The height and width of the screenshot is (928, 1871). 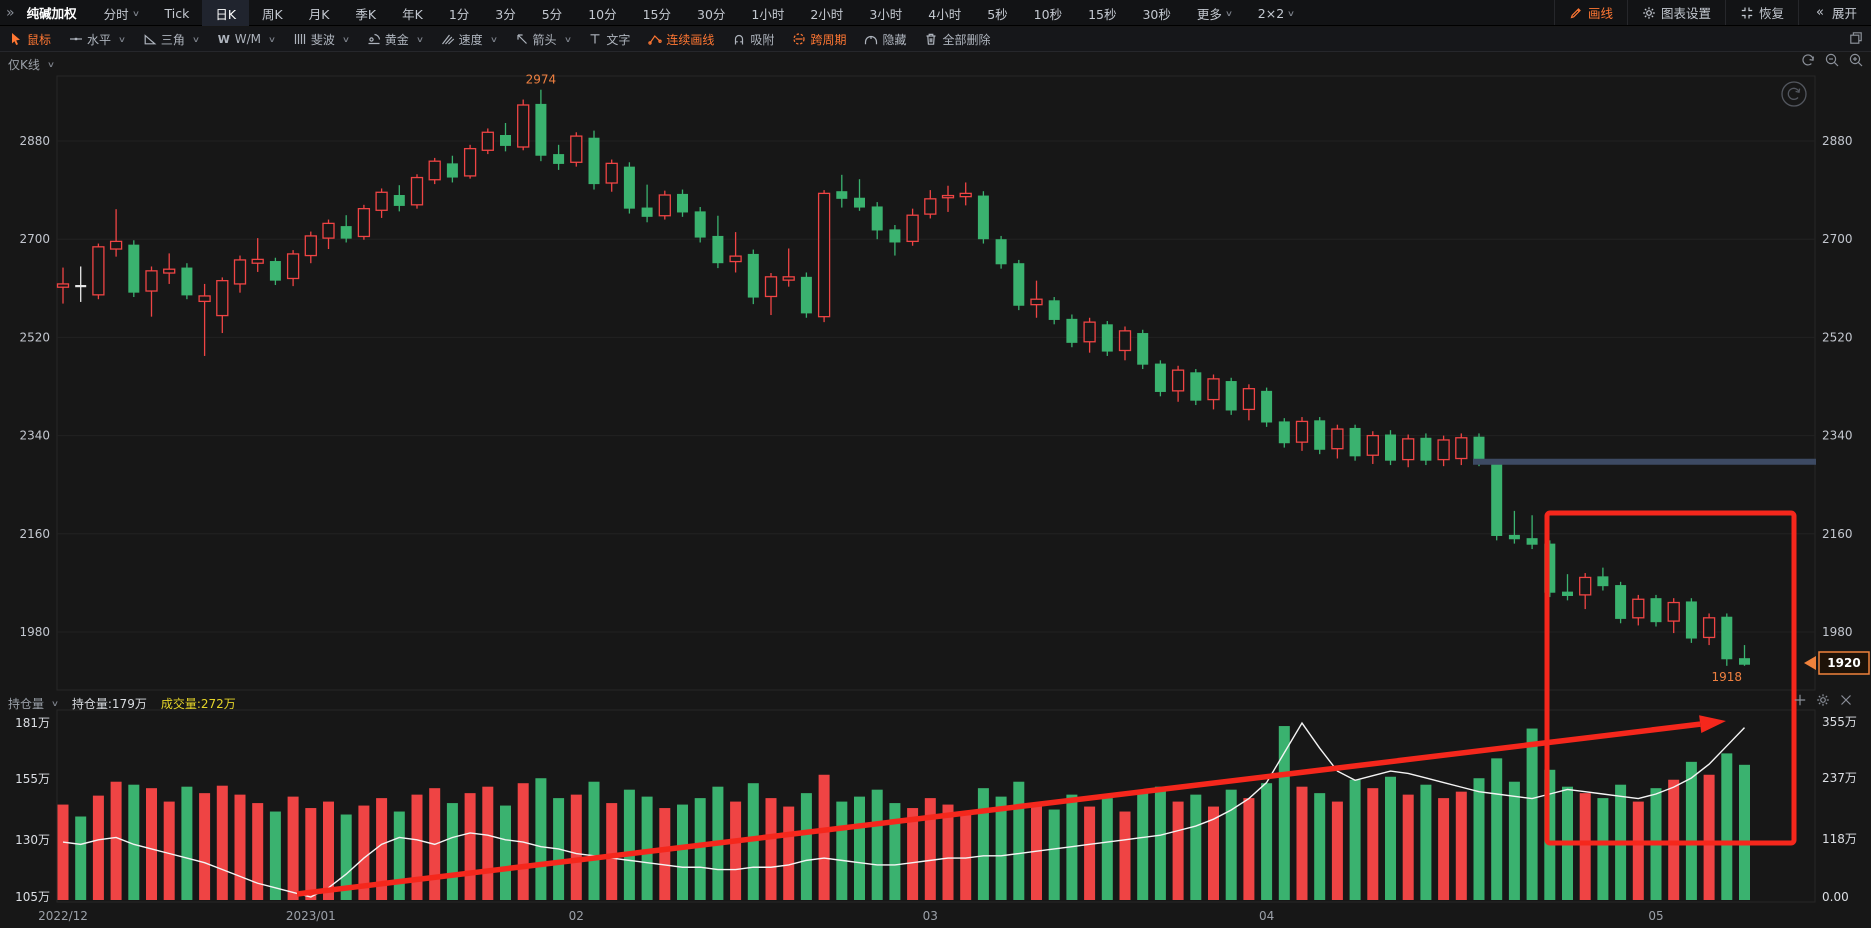 I want to click on draw-tool-label: 斐波, so click(x=322, y=39).